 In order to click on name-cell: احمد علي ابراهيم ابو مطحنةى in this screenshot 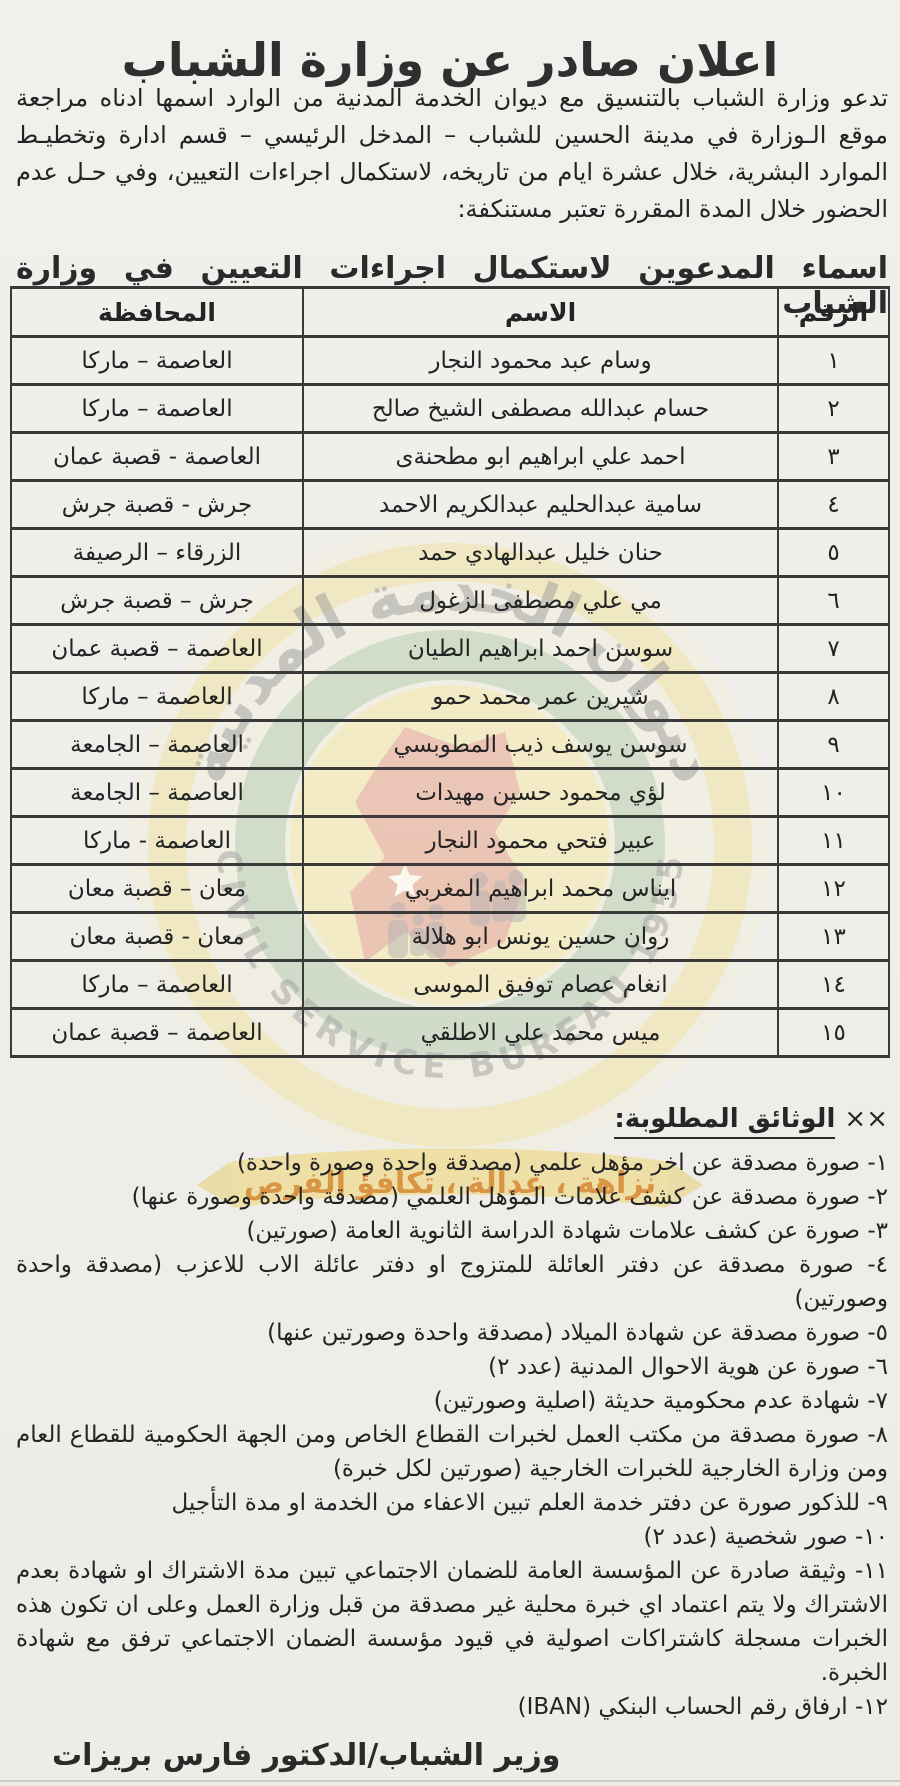, I will do `click(540, 456)`.